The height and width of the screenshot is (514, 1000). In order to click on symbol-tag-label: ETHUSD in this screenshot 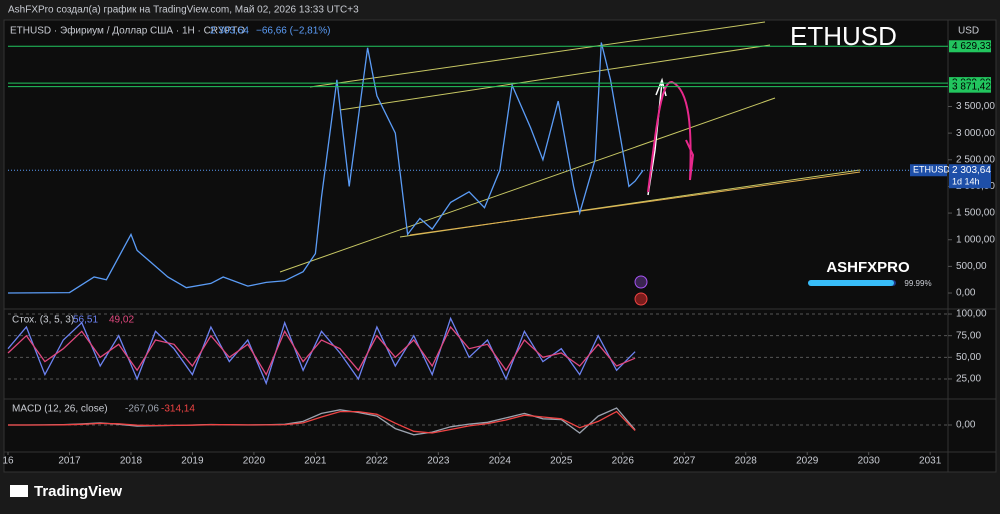, I will do `click(932, 170)`.